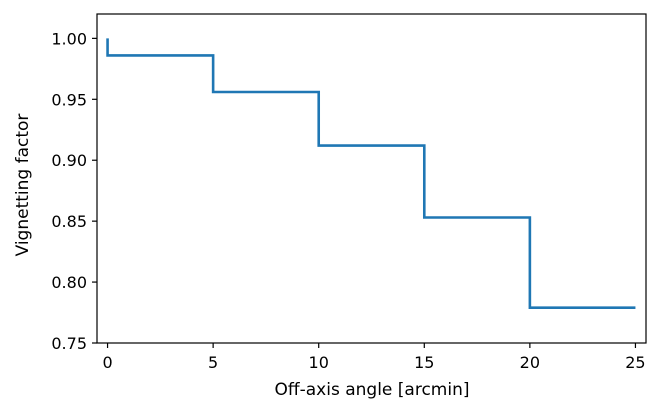  Describe the element at coordinates (69, 38) in the screenshot. I see `y-tick-label: 1.00` at that location.